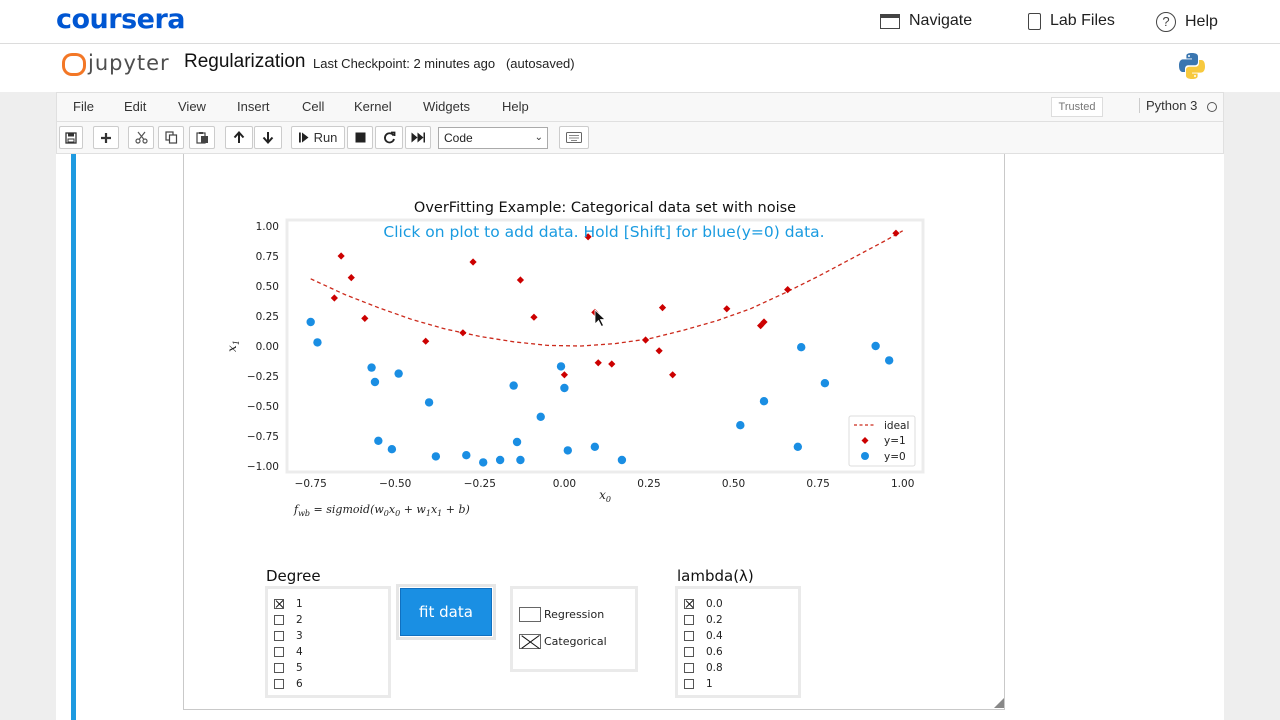 The height and width of the screenshot is (720, 1280). Describe the element at coordinates (373, 106) in the screenshot. I see `menu-kernel: Kernel` at that location.